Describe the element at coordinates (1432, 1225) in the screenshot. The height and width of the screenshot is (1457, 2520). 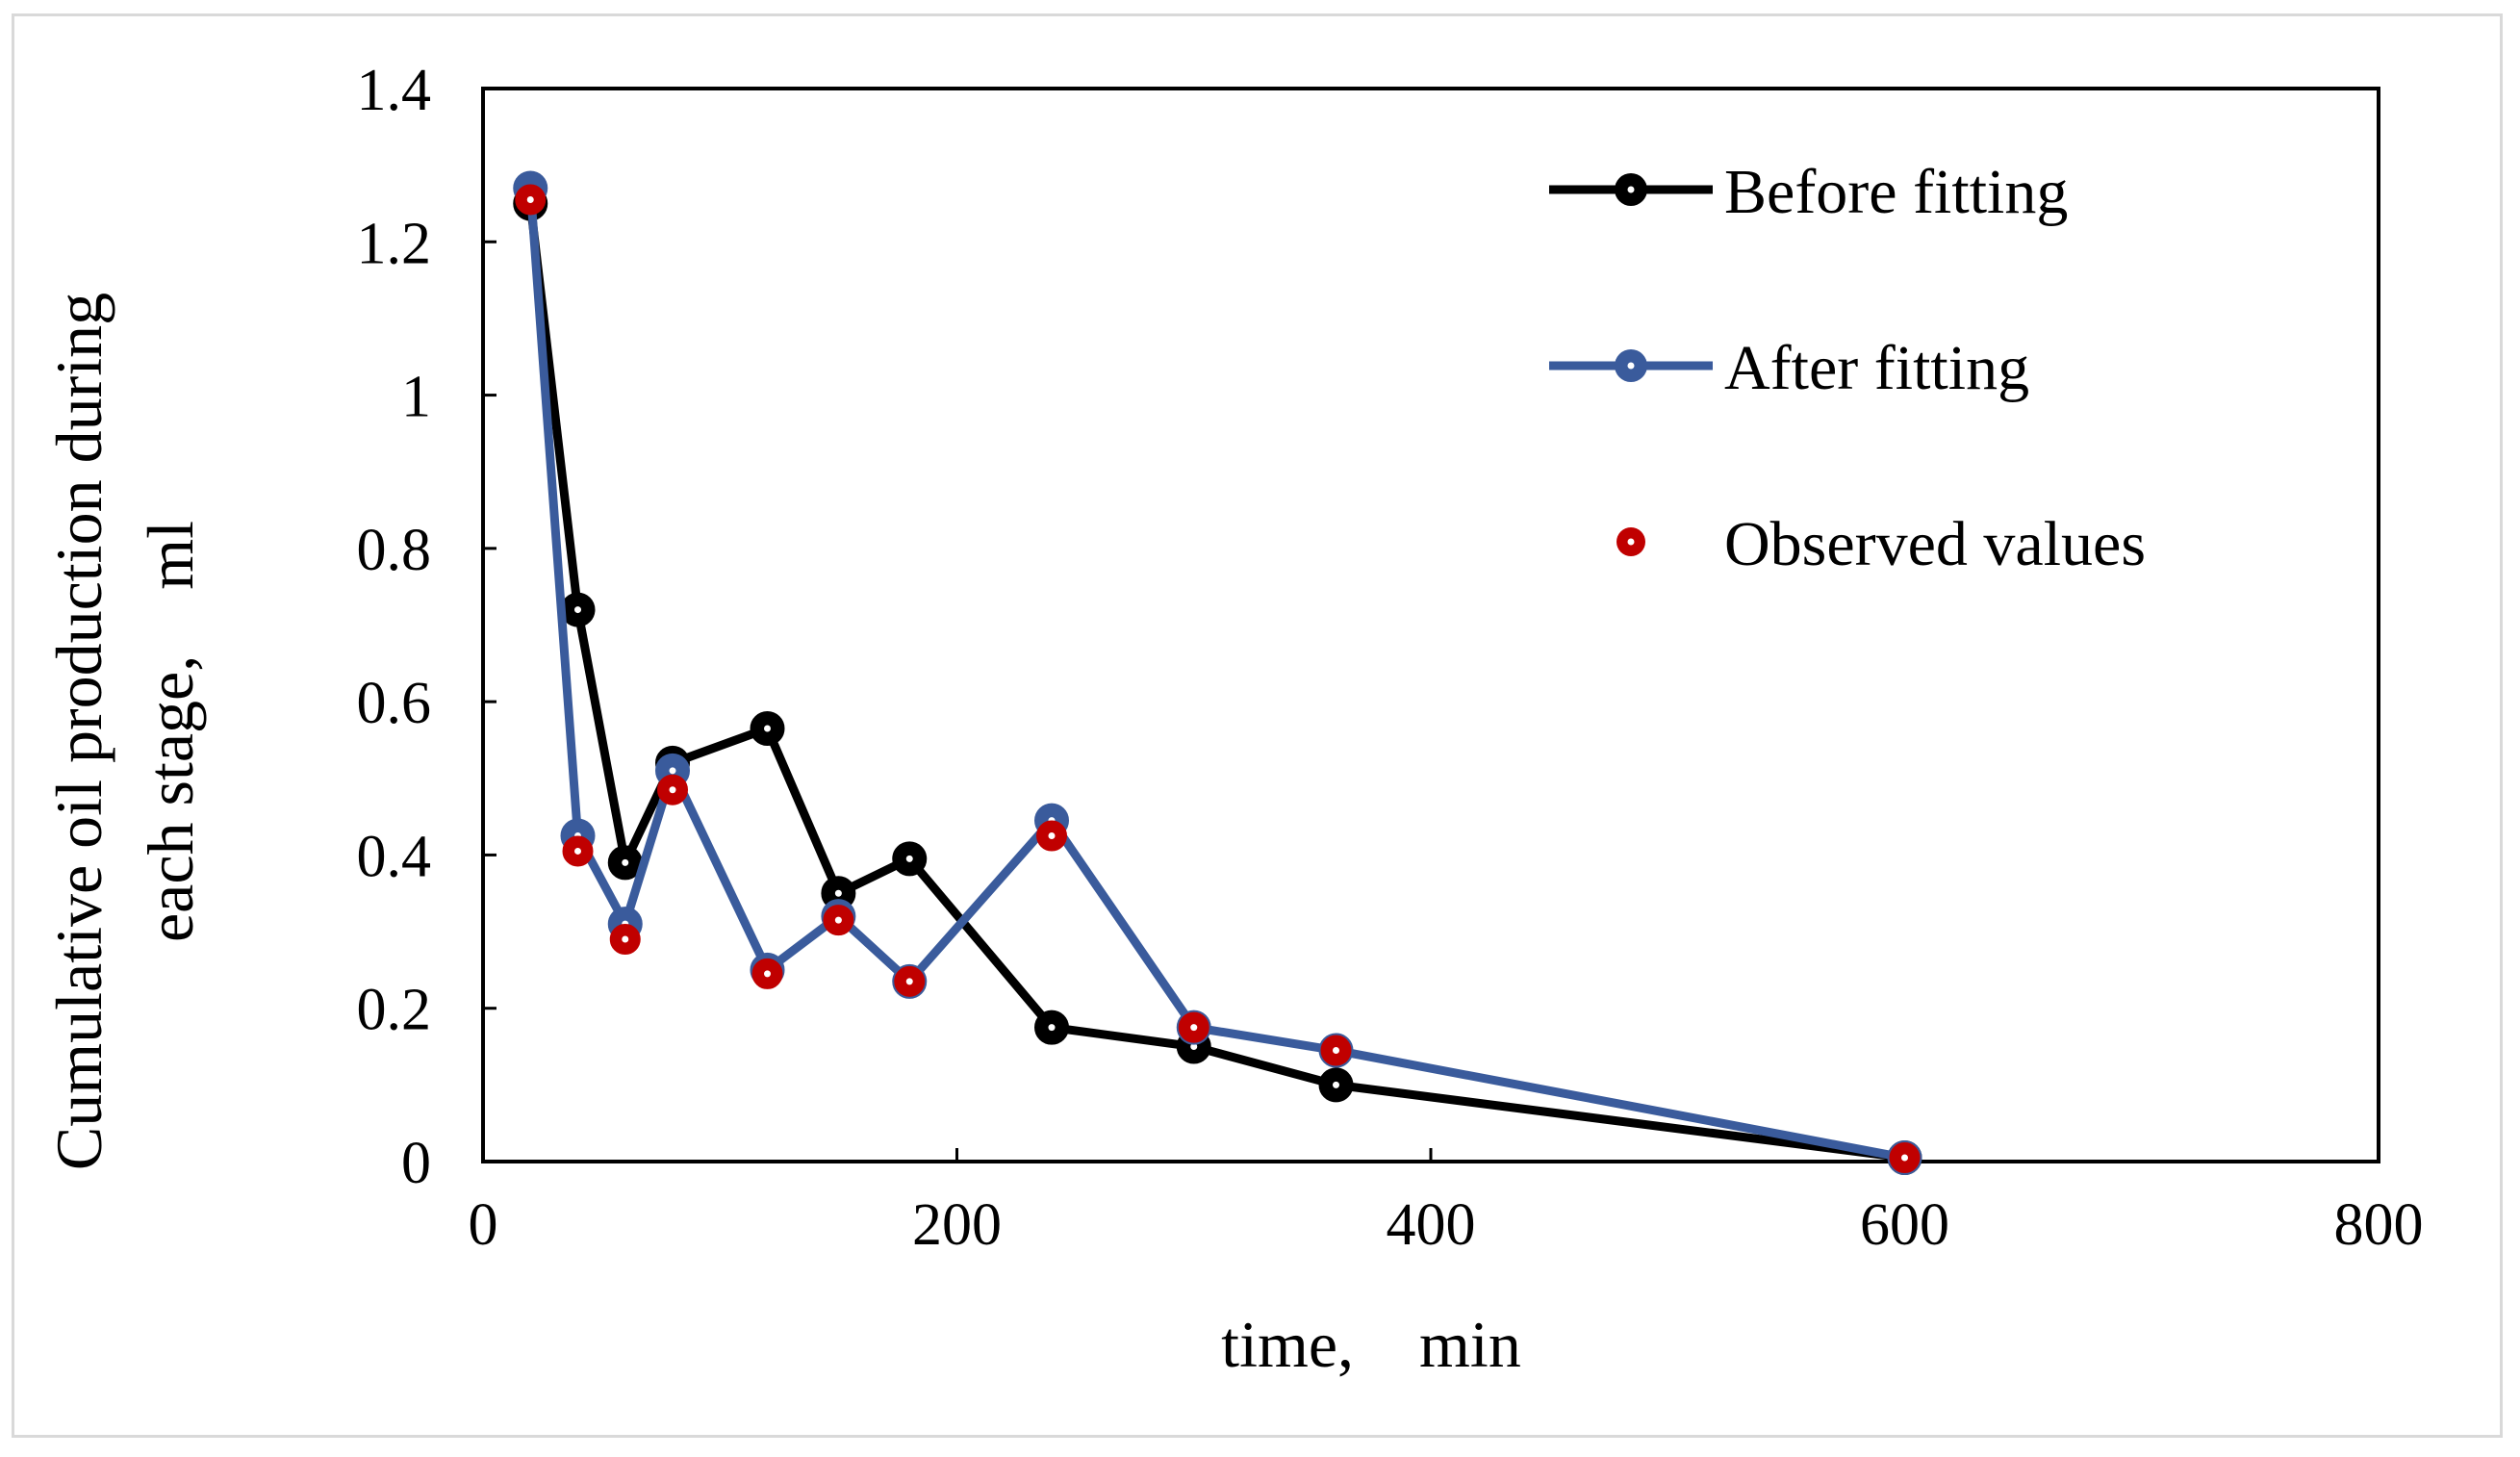
I see `x-tick-label: 400` at that location.